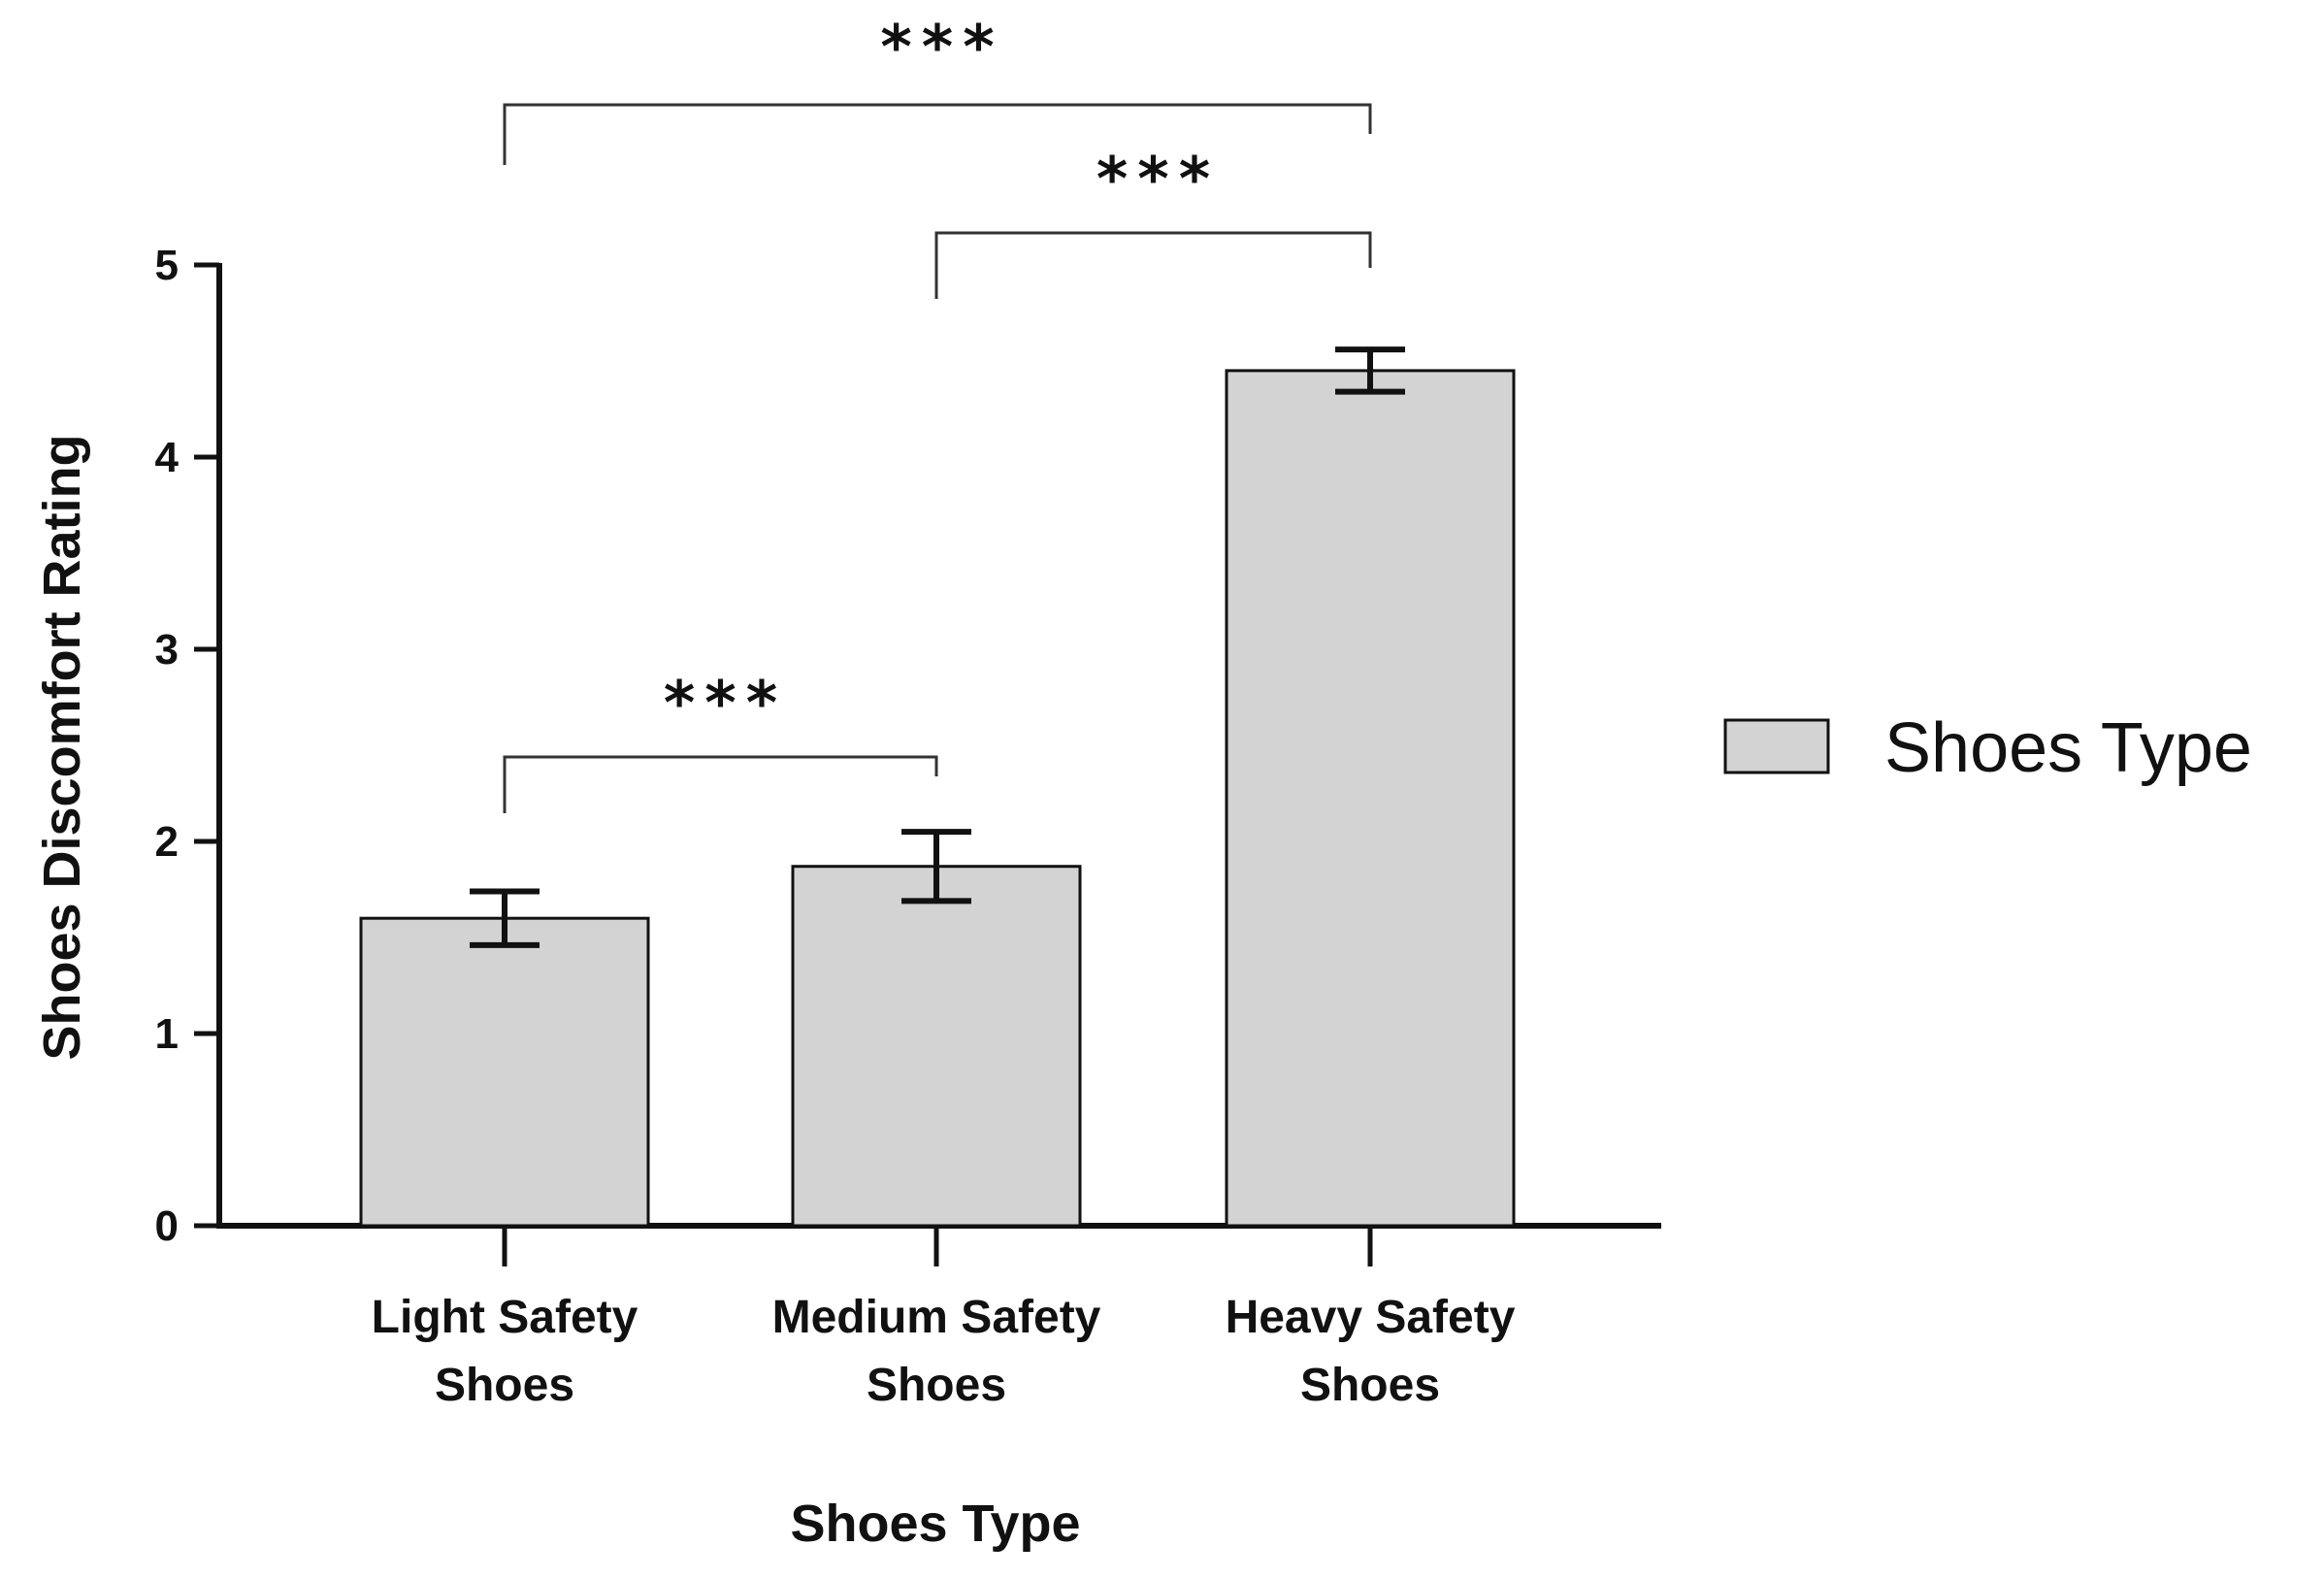 The height and width of the screenshot is (1578, 2324). What do you see at coordinates (1371, 1351) in the screenshot?
I see `x-tick-label: Heavy Safety Shoes` at bounding box center [1371, 1351].